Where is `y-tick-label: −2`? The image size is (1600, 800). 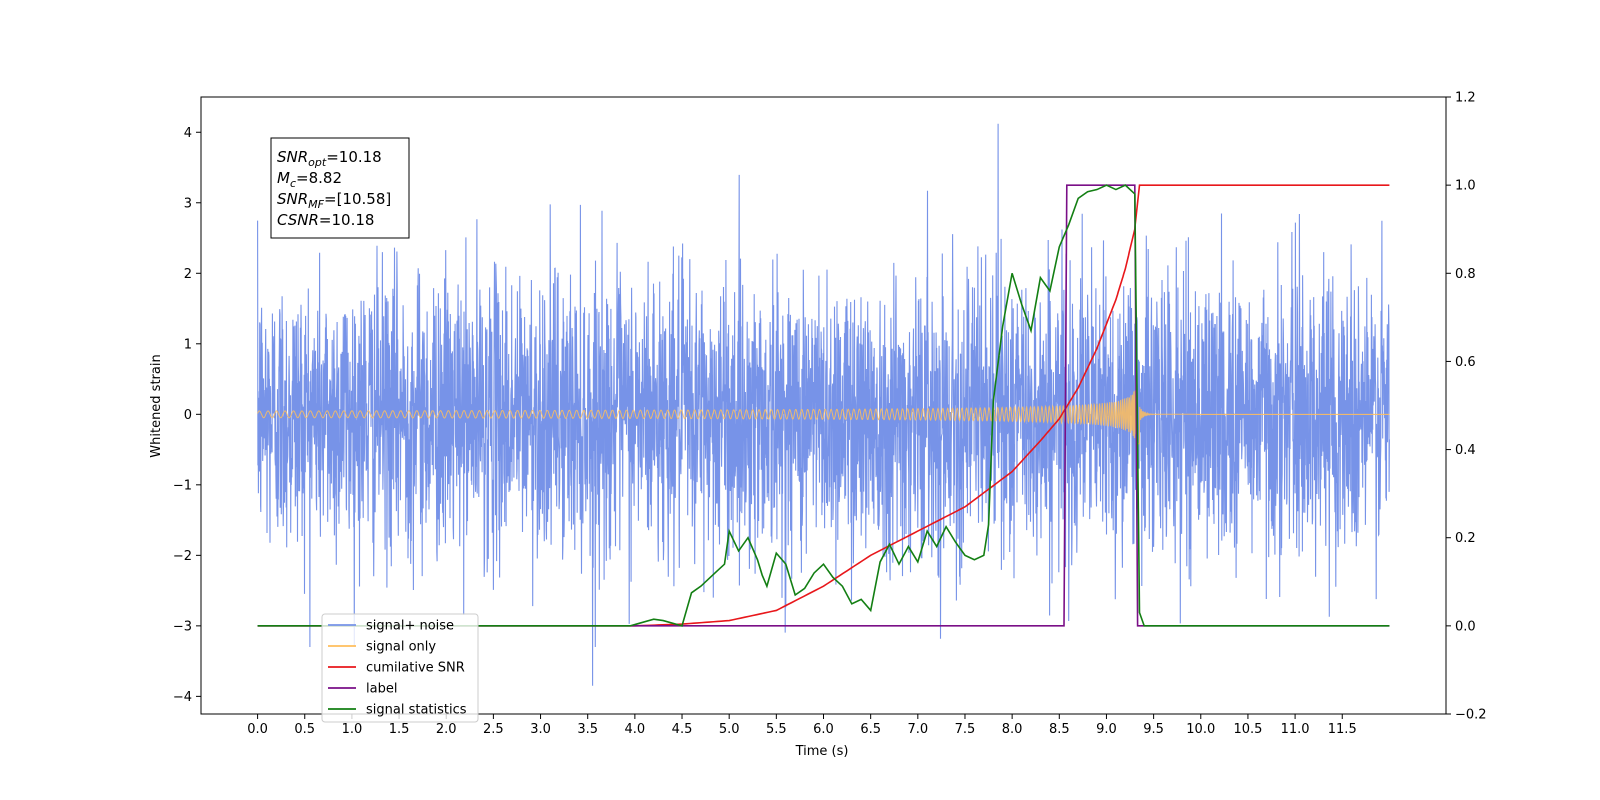
y-tick-label: −2 is located at coordinates (182, 556).